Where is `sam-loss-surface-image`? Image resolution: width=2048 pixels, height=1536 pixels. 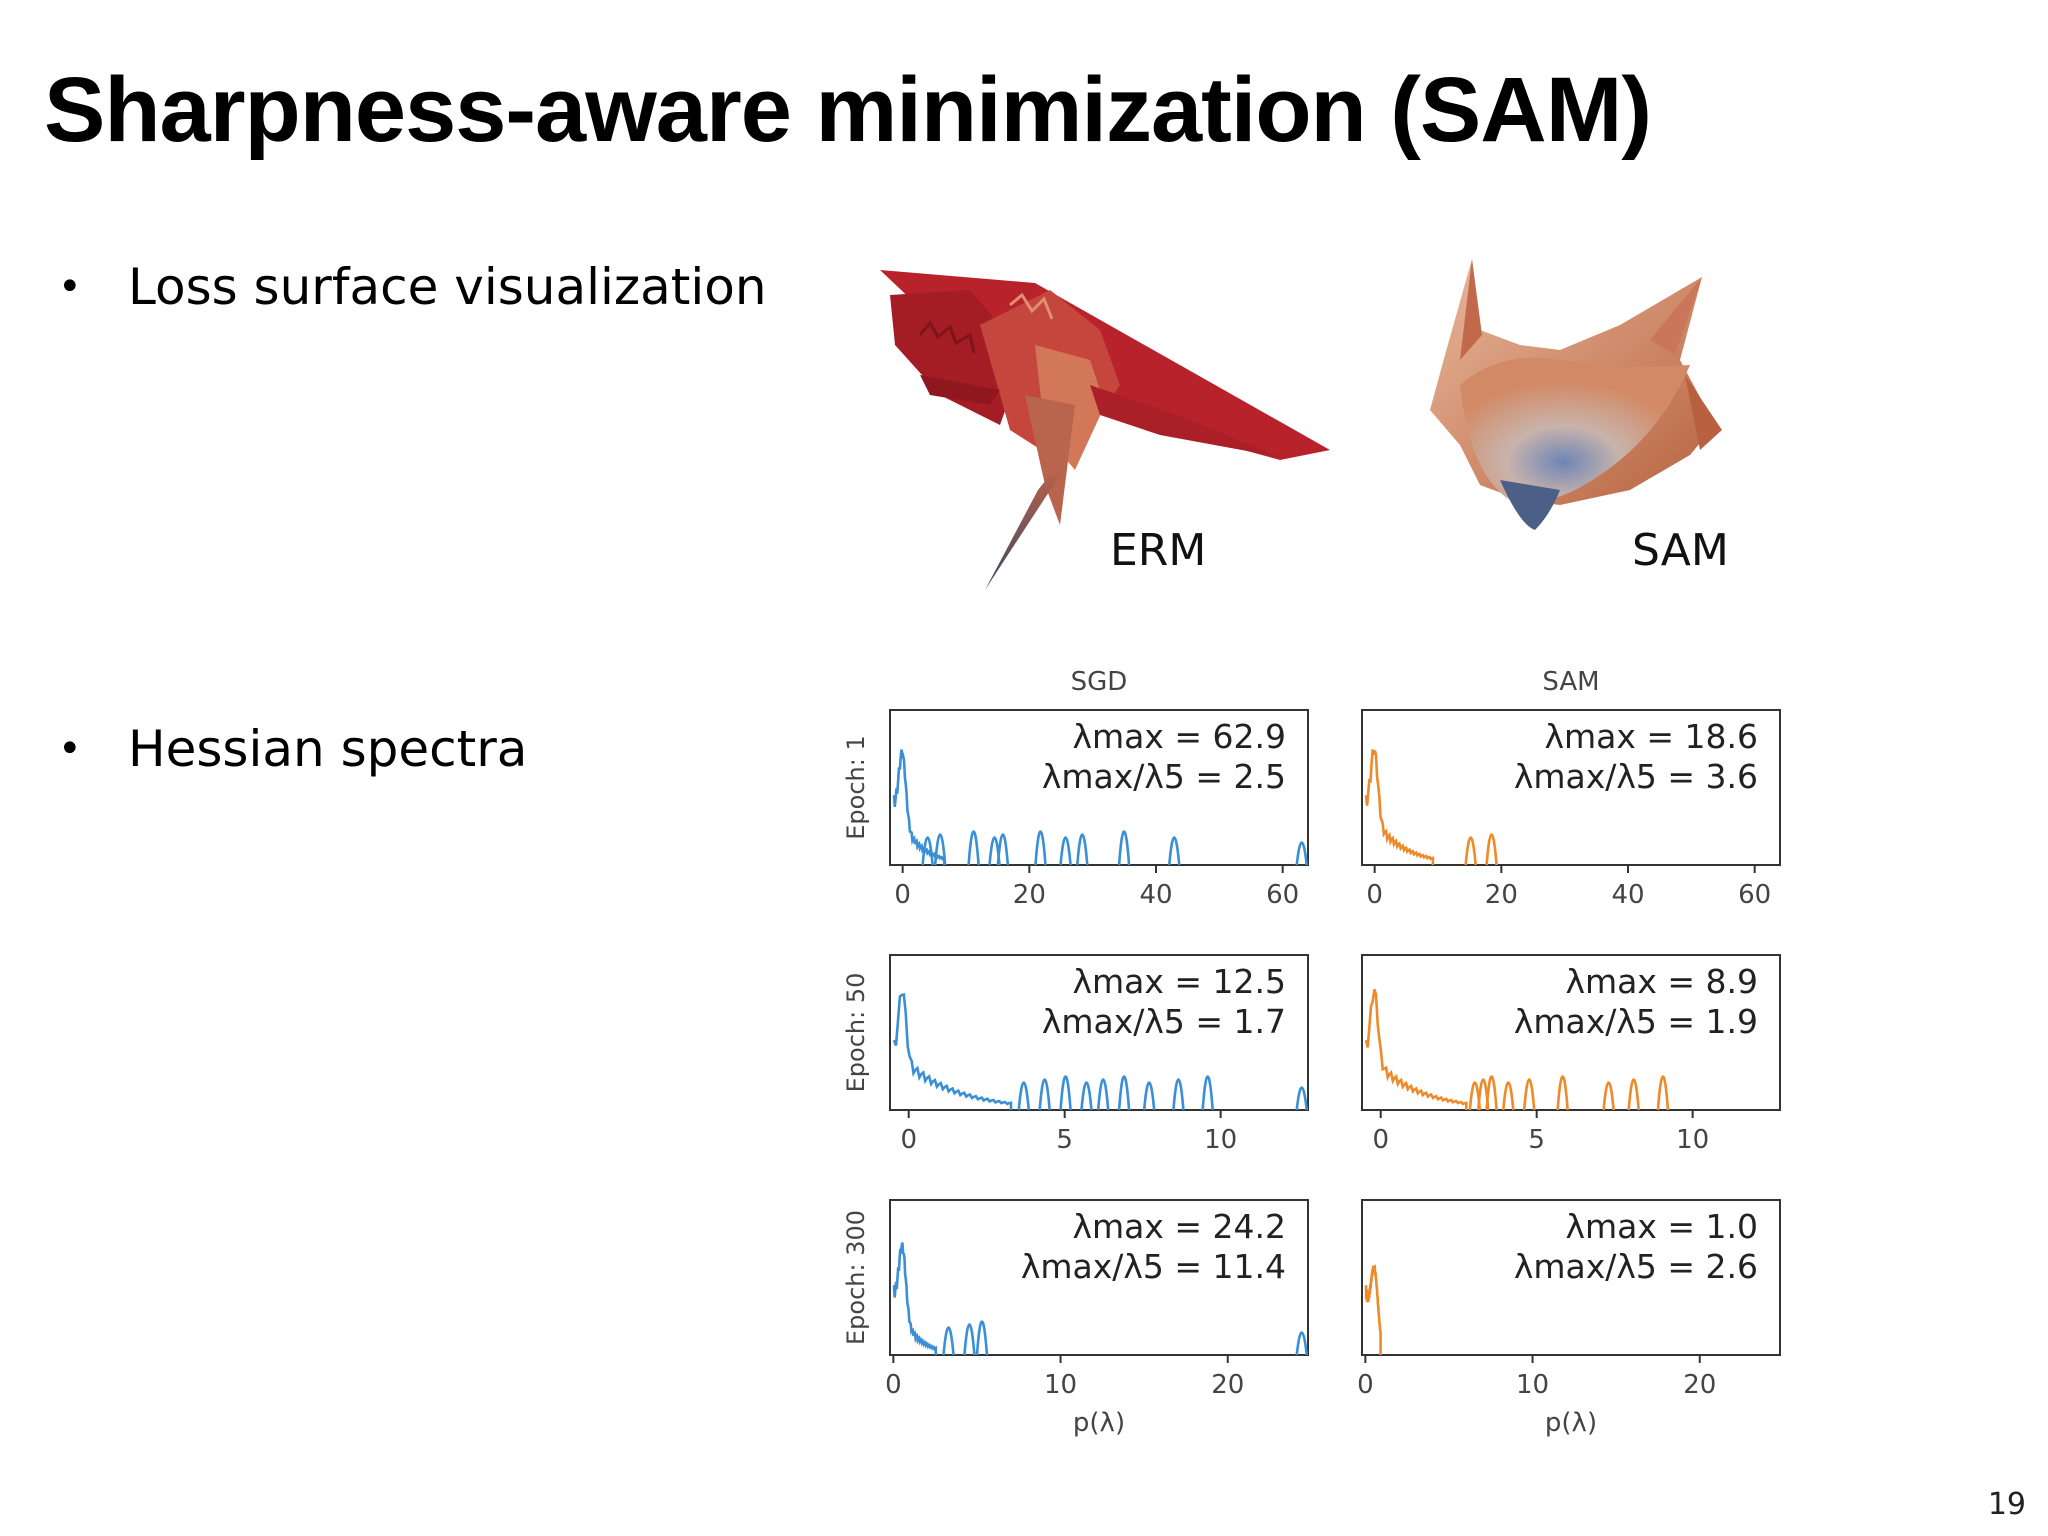
sam-loss-surface-image is located at coordinates (1576, 394).